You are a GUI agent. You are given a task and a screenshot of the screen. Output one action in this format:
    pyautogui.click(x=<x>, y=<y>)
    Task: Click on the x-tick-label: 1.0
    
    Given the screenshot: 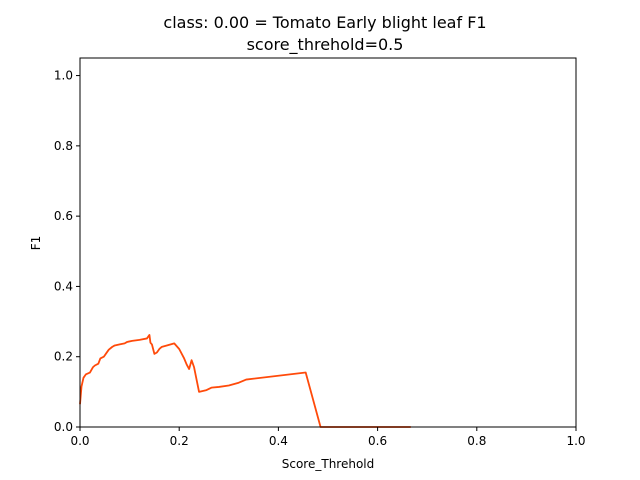 What is the action you would take?
    pyautogui.click(x=575, y=441)
    